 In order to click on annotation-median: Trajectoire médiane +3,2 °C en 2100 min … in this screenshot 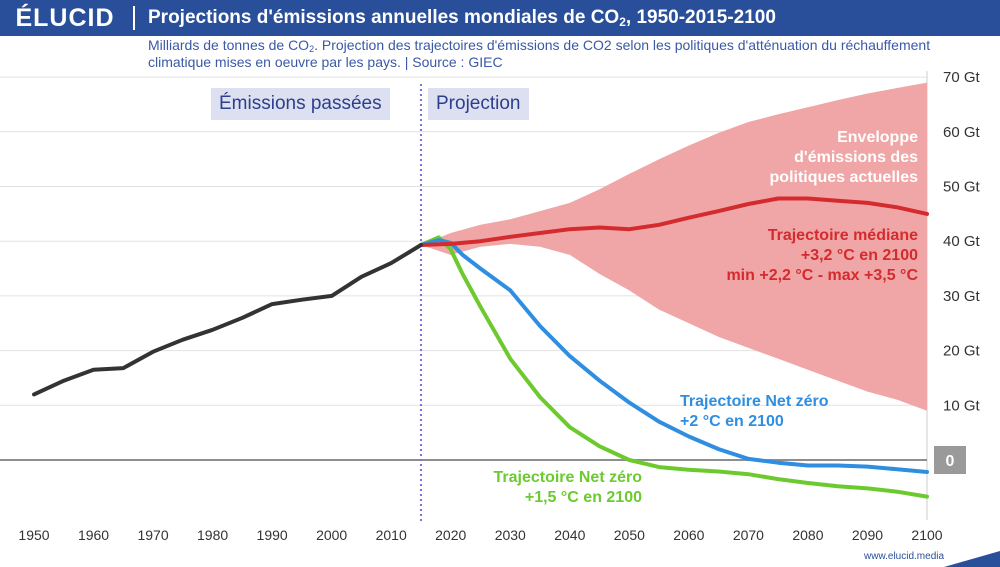, I will do `click(822, 255)`.